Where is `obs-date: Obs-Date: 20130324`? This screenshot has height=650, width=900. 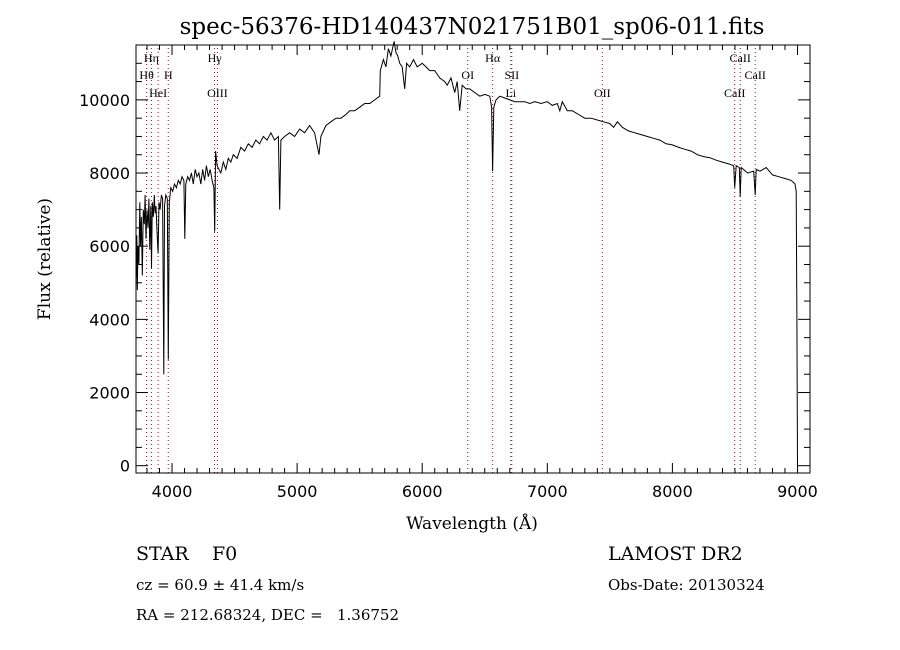 obs-date: Obs-Date: 20130324 is located at coordinates (686, 585).